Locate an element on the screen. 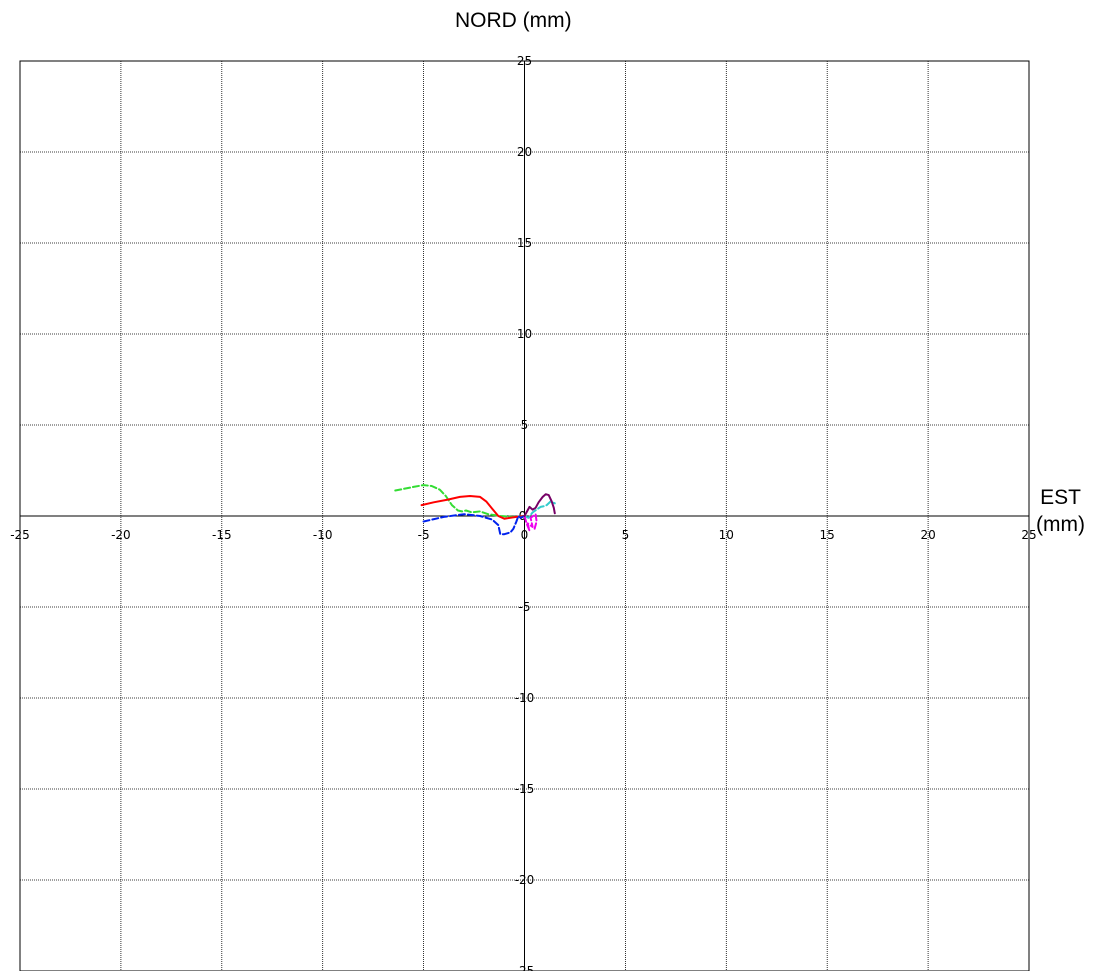 Image resolution: width=1109 pixels, height=971 pixels. x-axis-title-line2: (mm) is located at coordinates (1060, 524).